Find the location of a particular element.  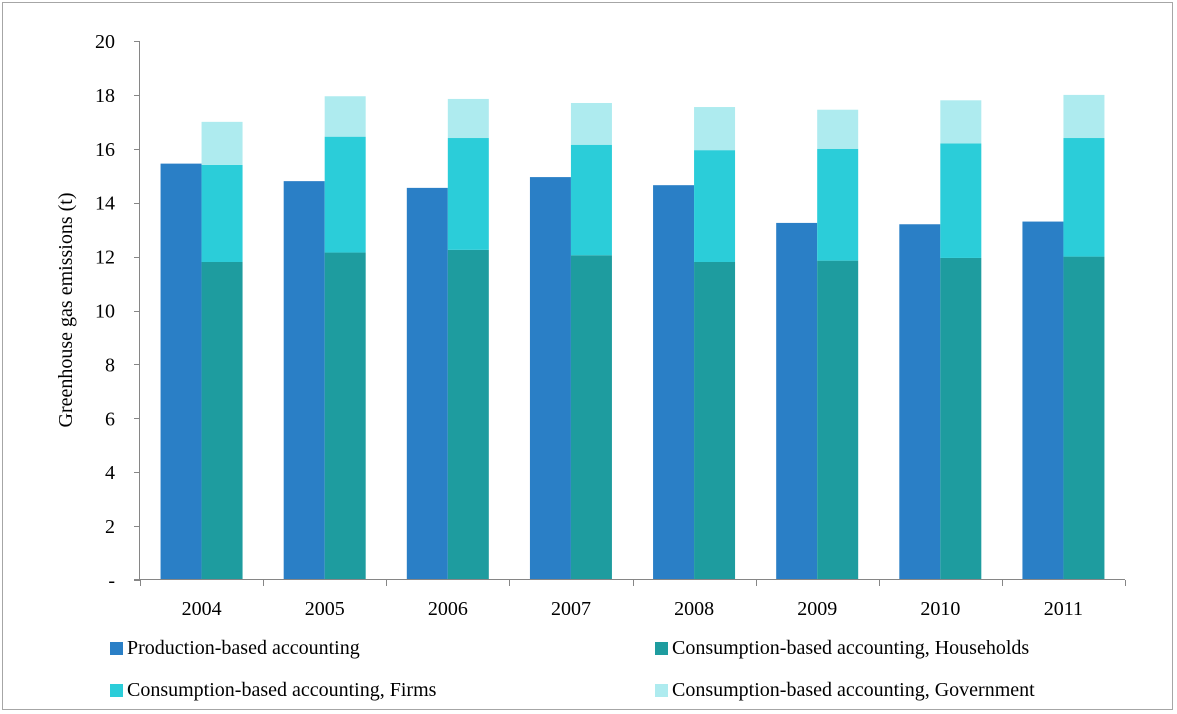

bar-households-2007 is located at coordinates (591, 417).